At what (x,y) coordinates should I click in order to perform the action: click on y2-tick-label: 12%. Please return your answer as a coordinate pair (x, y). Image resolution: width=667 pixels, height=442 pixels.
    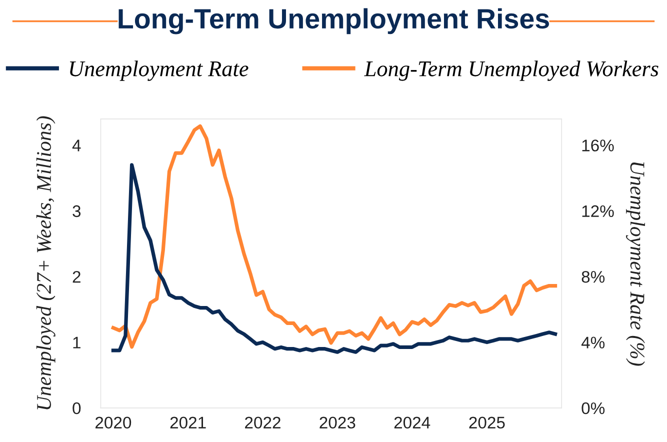
    Looking at the image, I should click on (598, 211).